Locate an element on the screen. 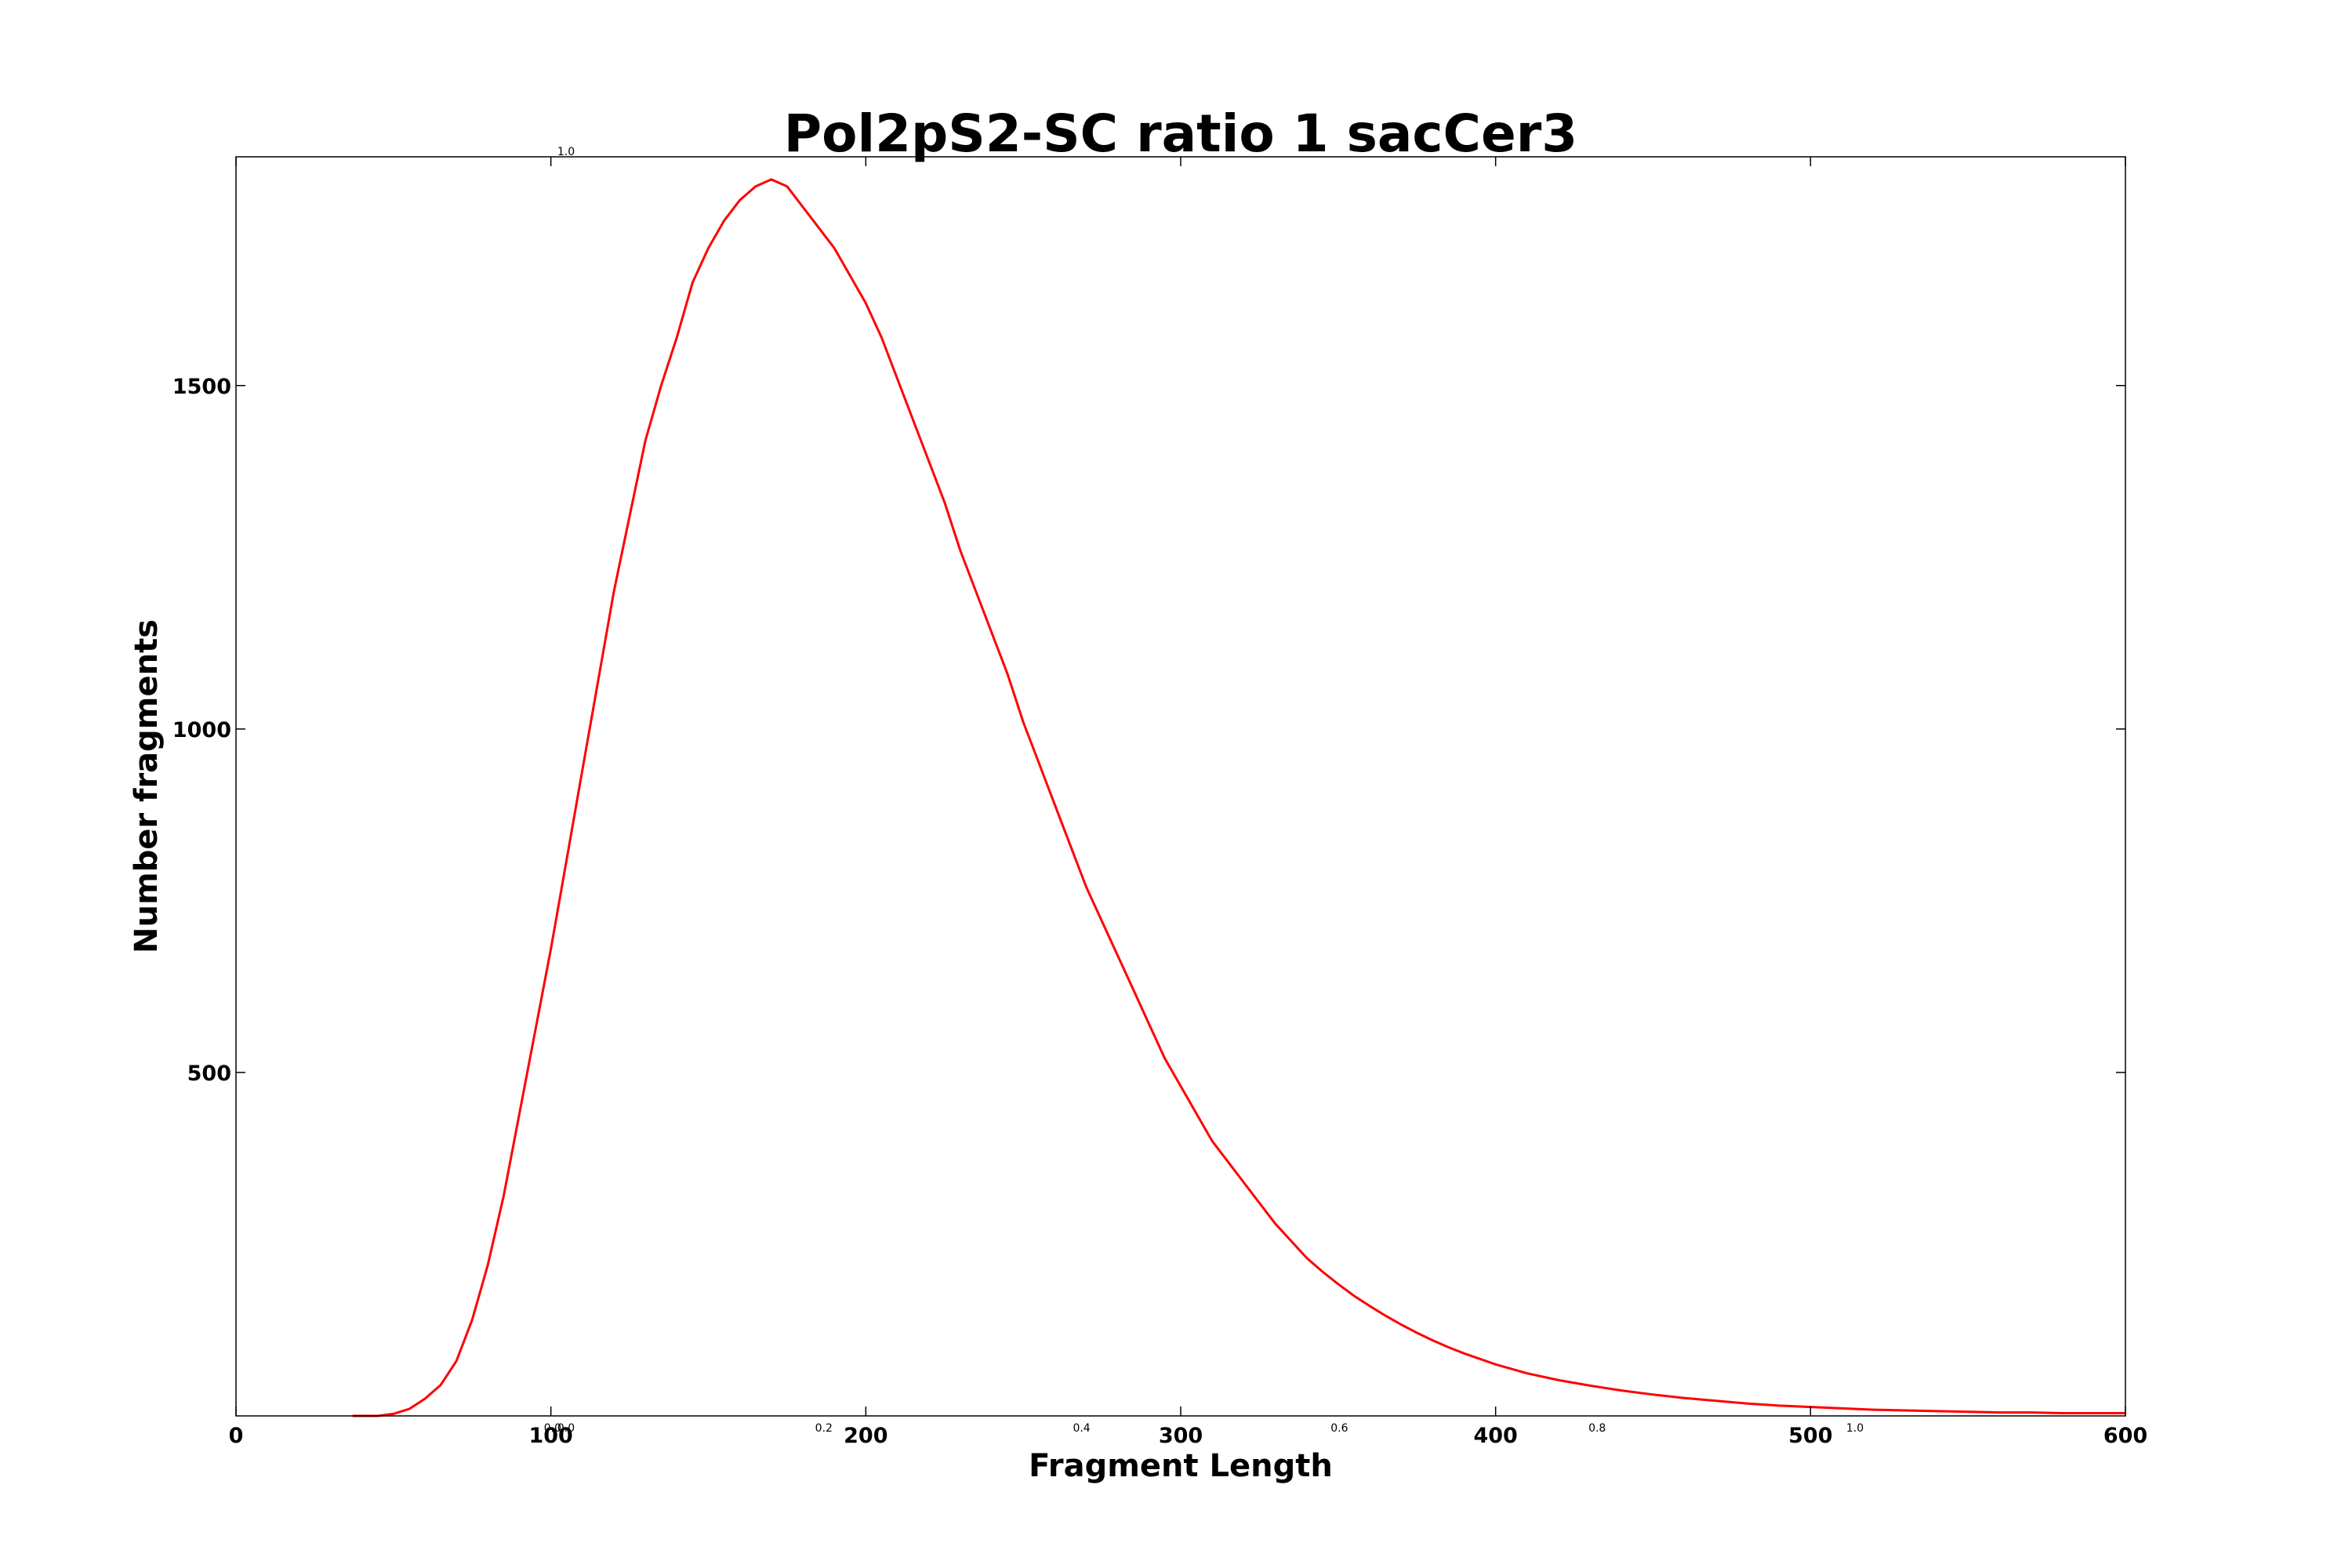 This screenshot has height=1568, width=2352. y-tick-label: 1500 is located at coordinates (201, 387).